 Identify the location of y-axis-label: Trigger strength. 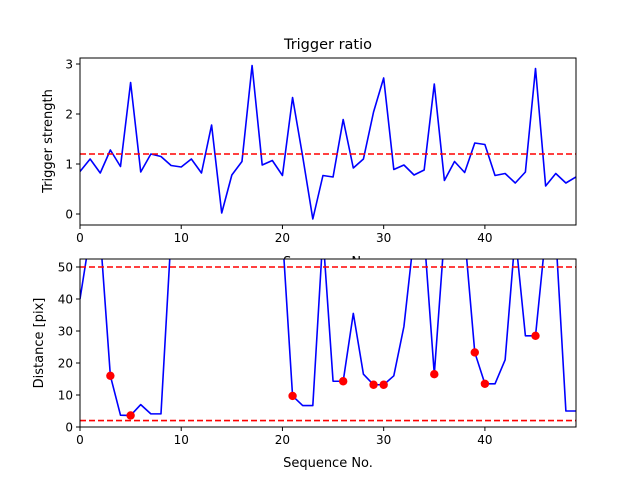
(48, 141).